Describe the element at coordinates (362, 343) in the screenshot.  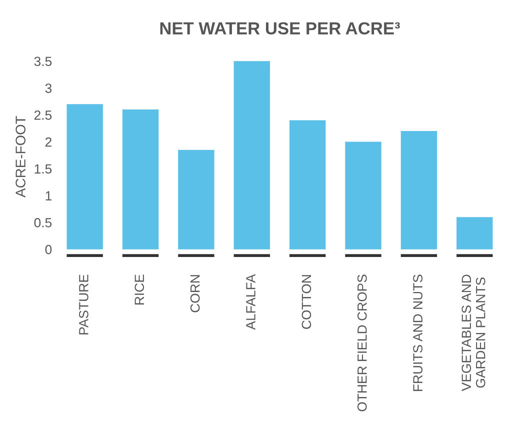
I see `x-tick-label: OTHER FIELD CROPS` at that location.